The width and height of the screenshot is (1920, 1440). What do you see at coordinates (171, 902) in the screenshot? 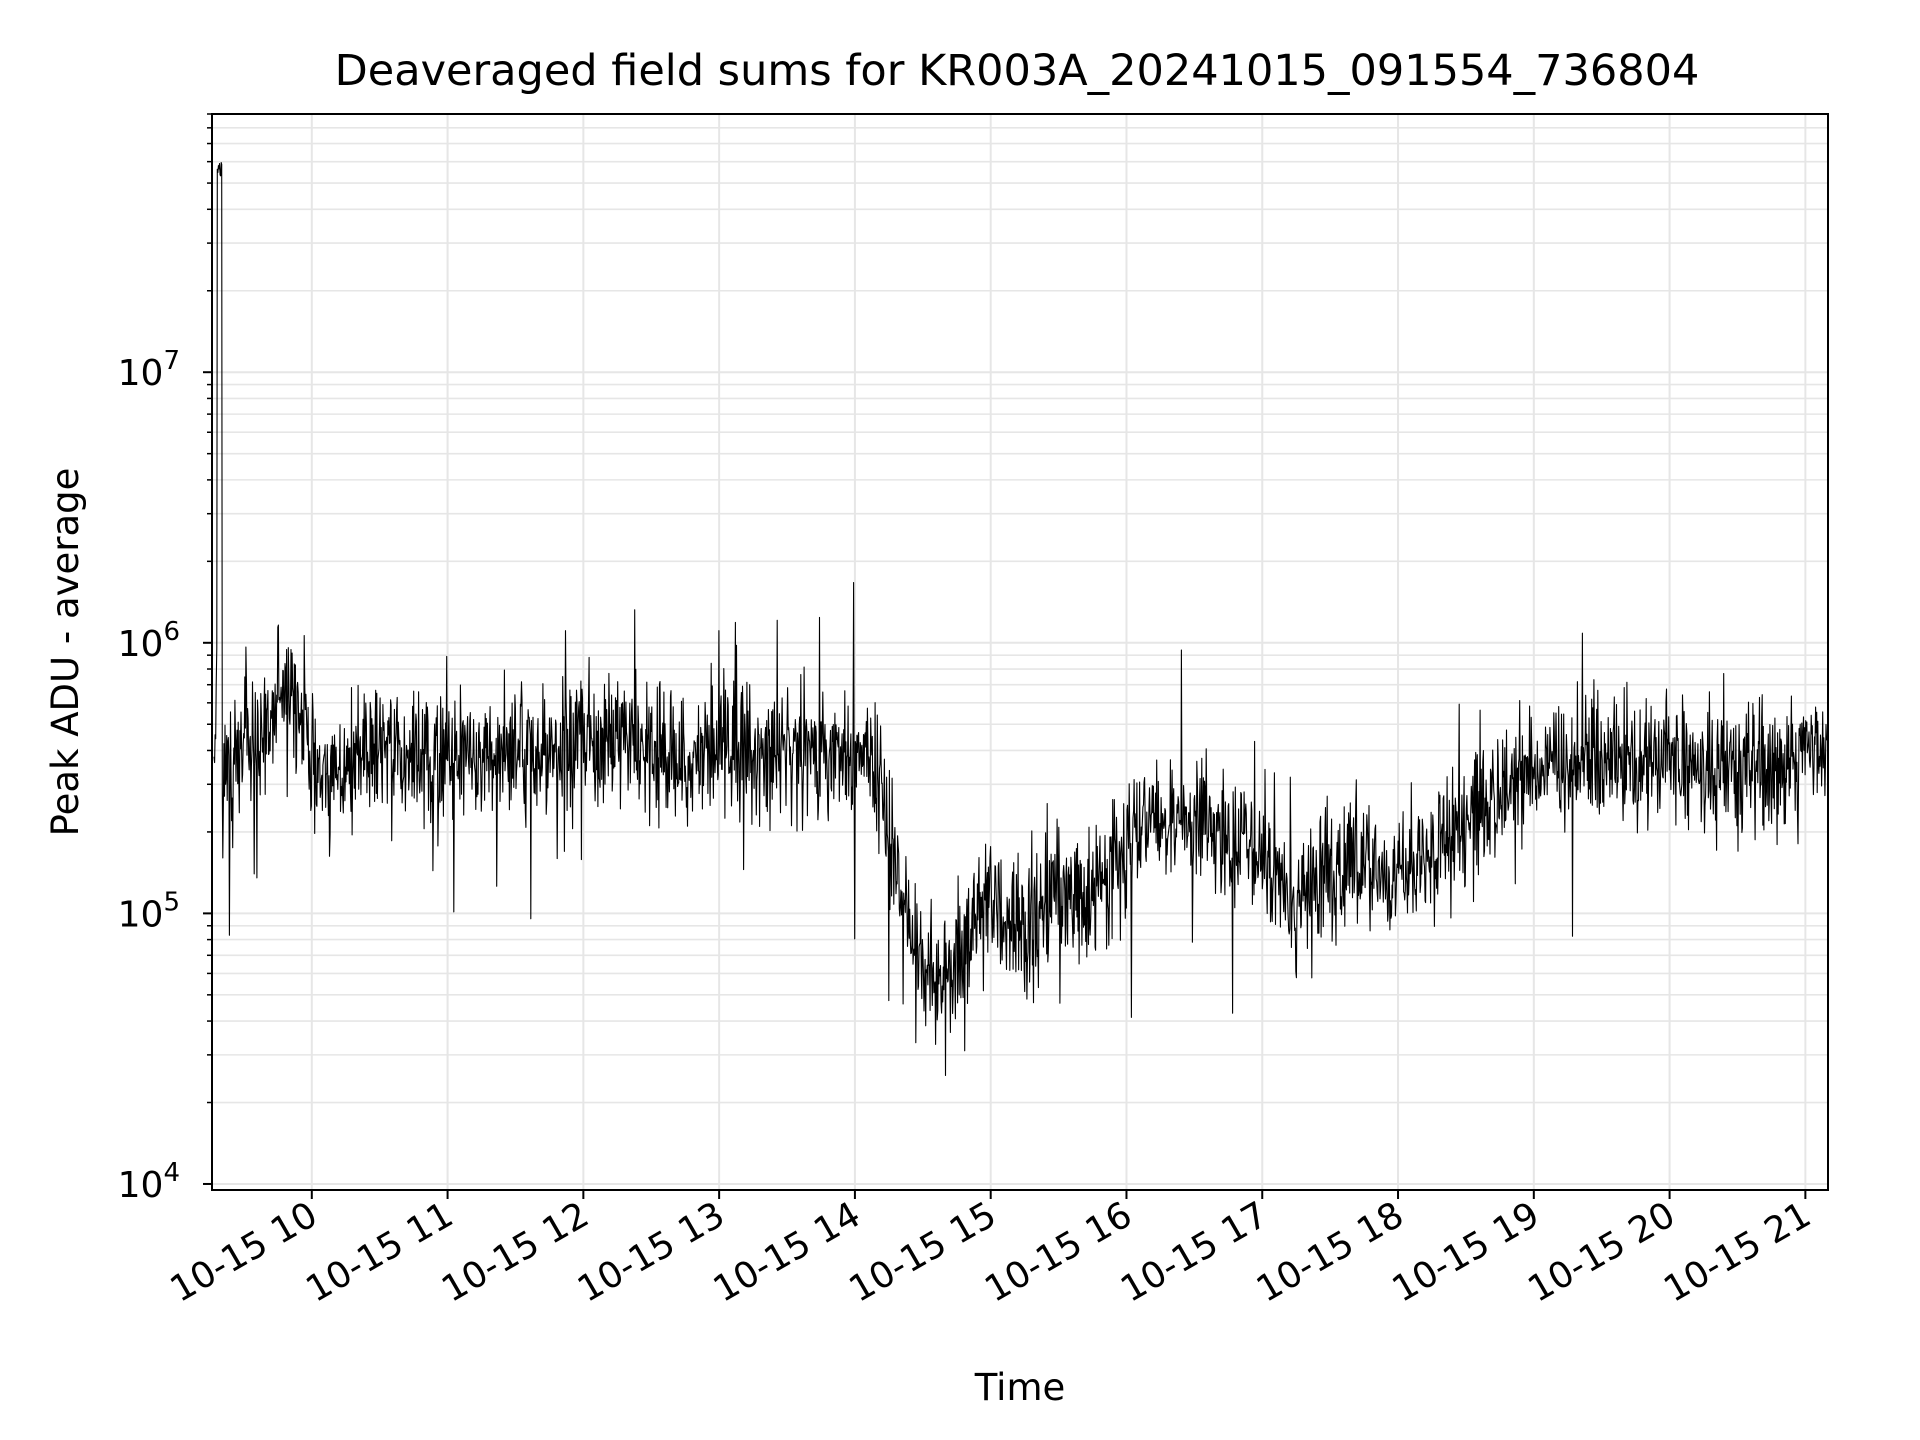
I see `y-tick-exponent: 5` at bounding box center [171, 902].